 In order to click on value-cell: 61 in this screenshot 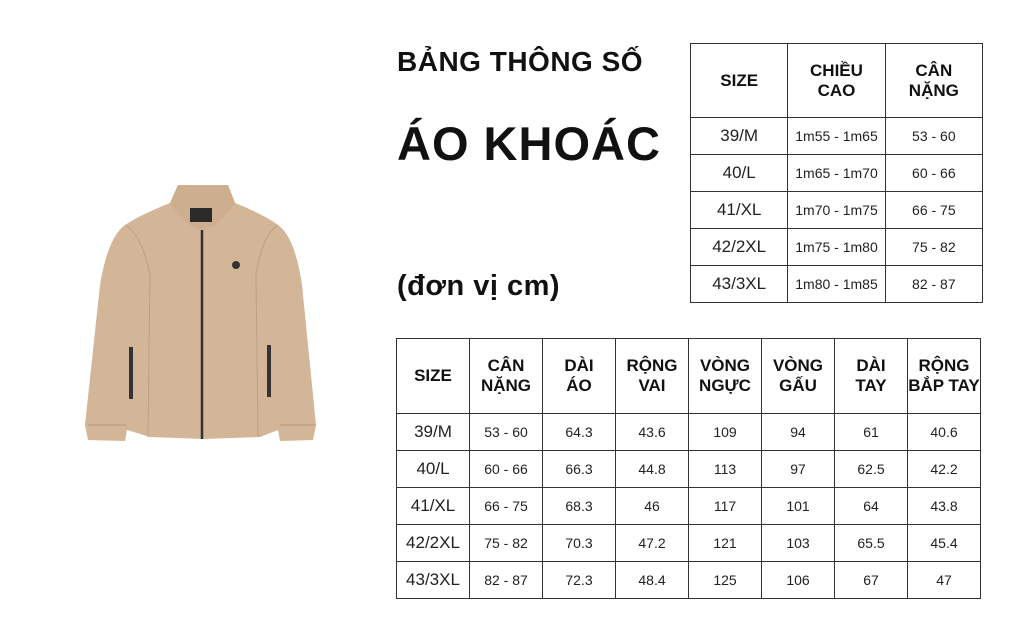, I will do `click(871, 432)`.